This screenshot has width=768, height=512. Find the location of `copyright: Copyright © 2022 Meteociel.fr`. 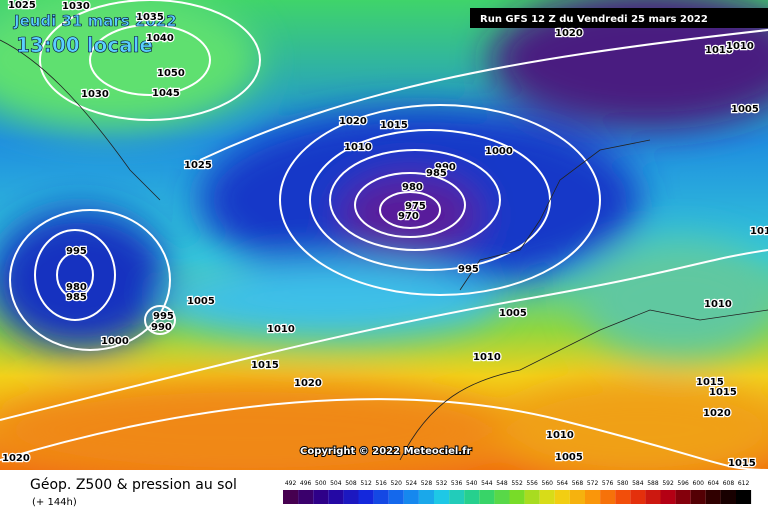

copyright: Copyright © 2022 Meteociel.fr is located at coordinates (385, 451).